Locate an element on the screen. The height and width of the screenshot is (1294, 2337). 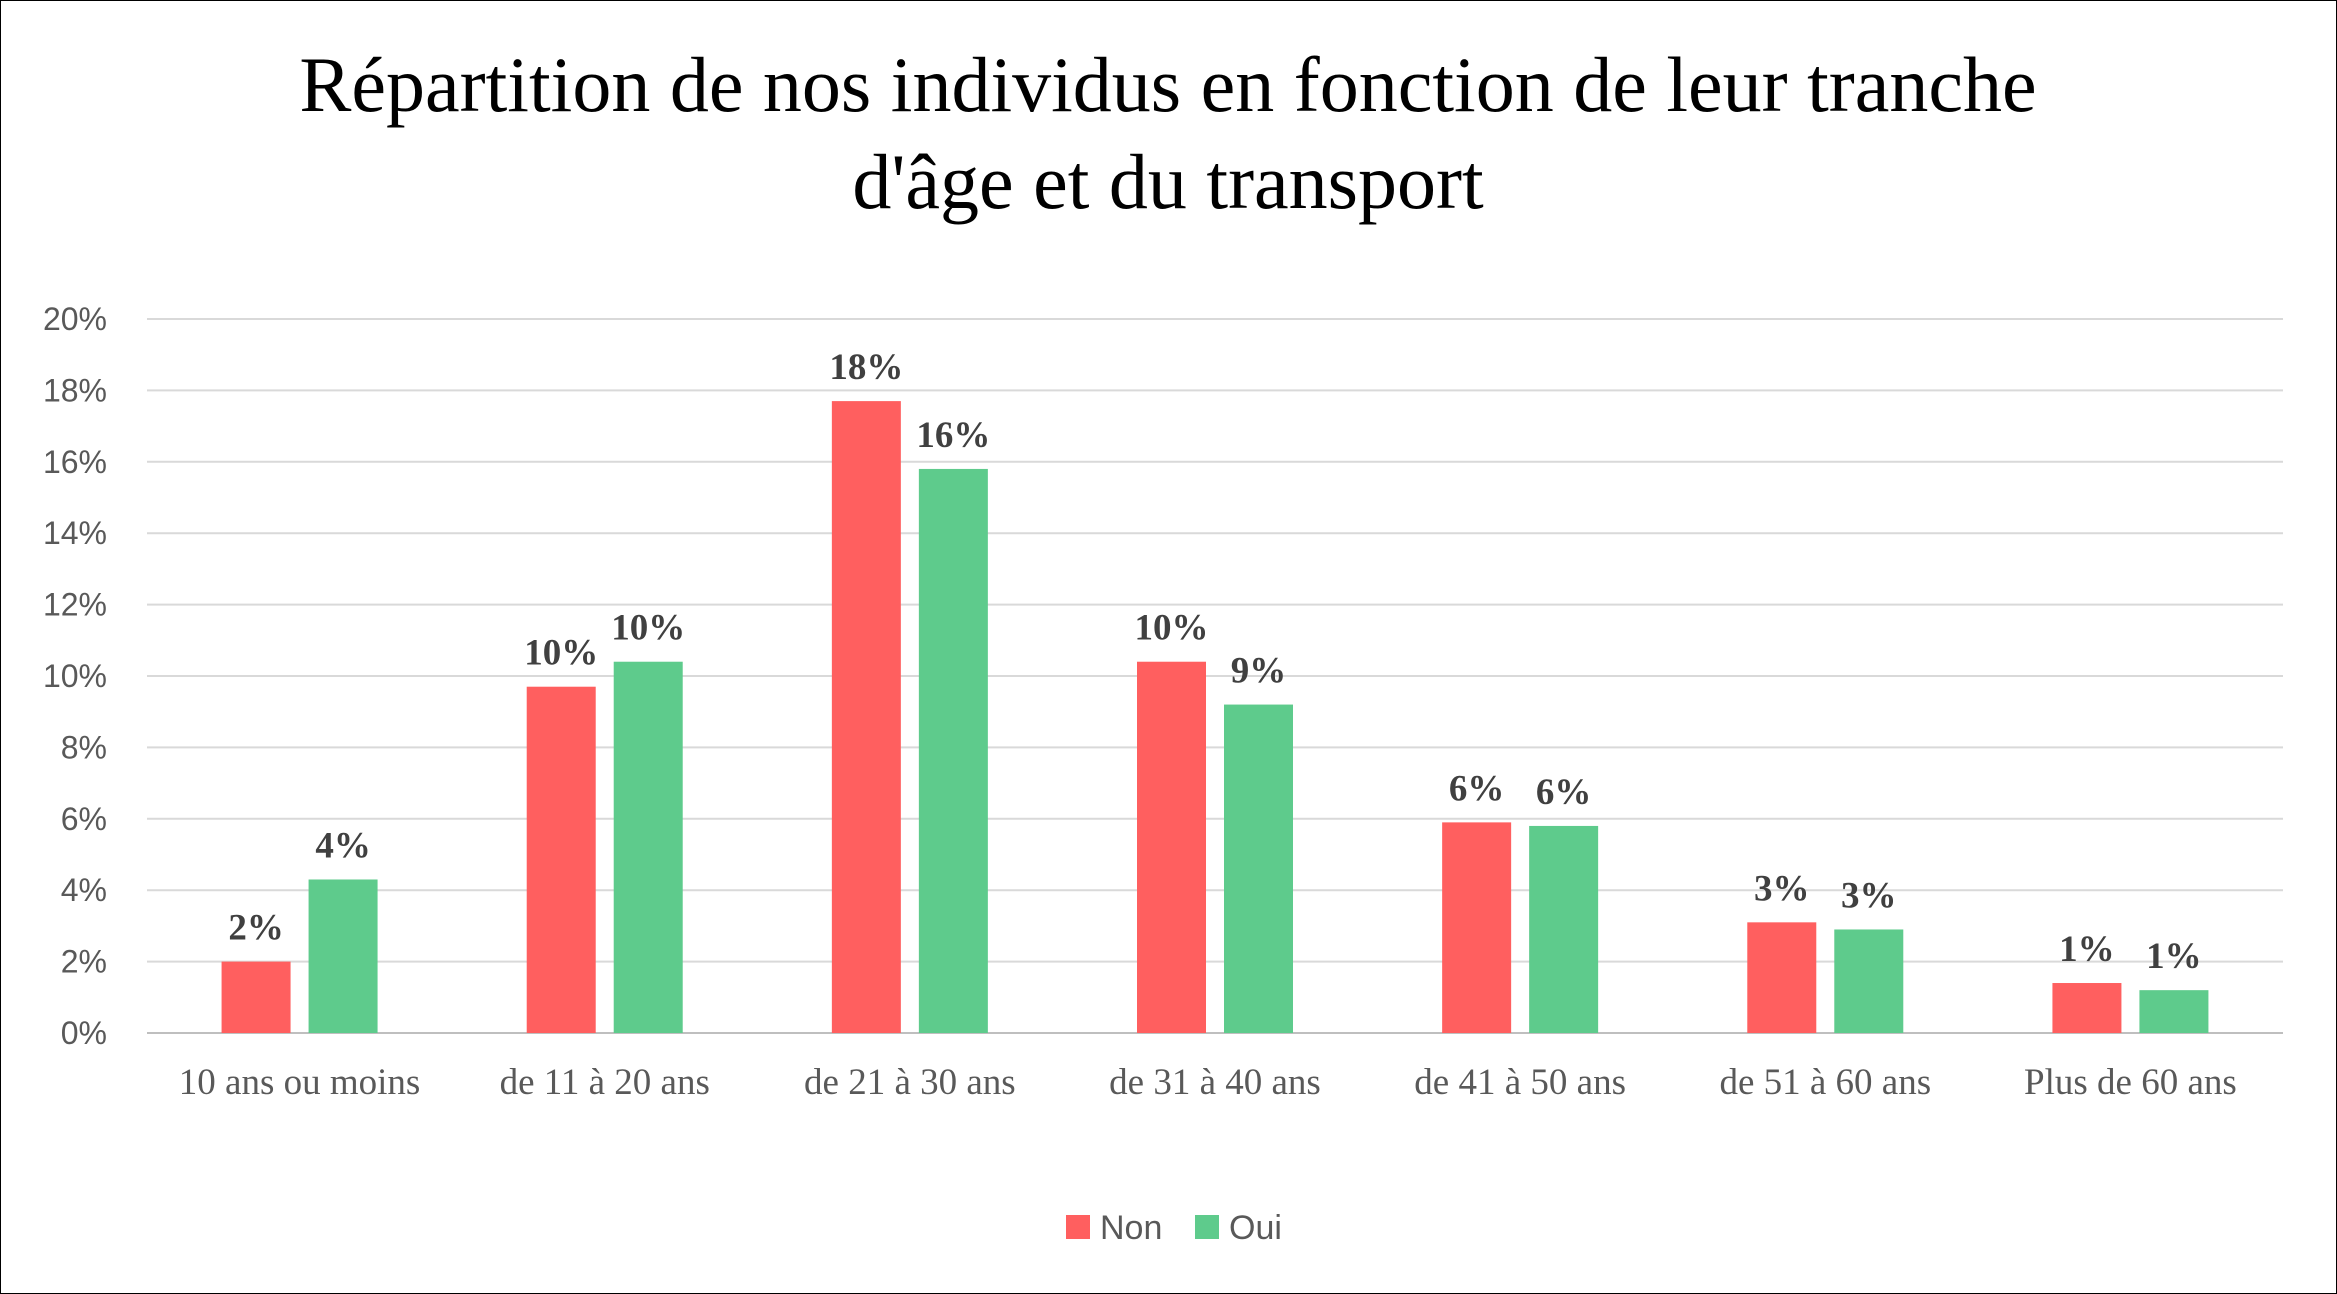
data-label: 2% is located at coordinates (256, 928).